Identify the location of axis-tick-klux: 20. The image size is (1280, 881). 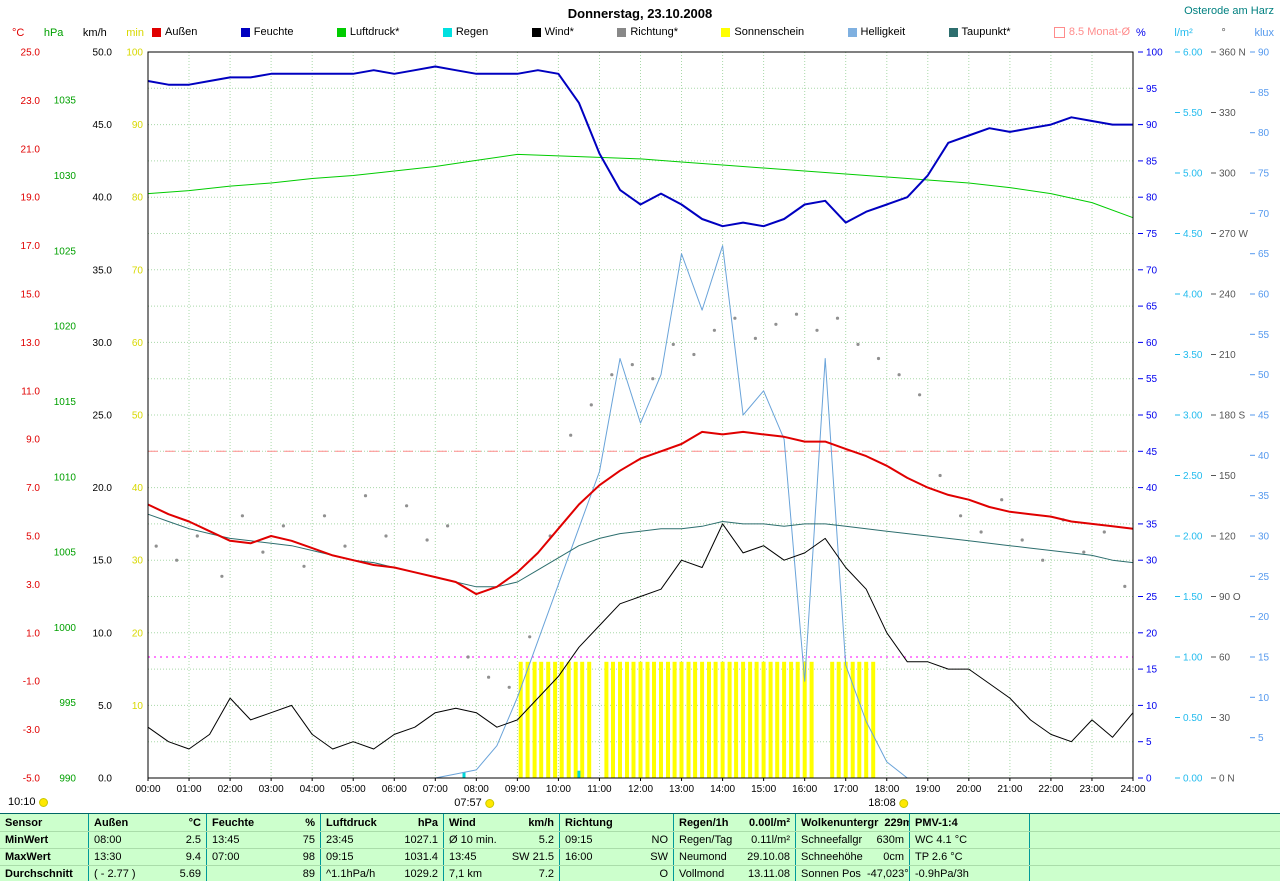
(1264, 617).